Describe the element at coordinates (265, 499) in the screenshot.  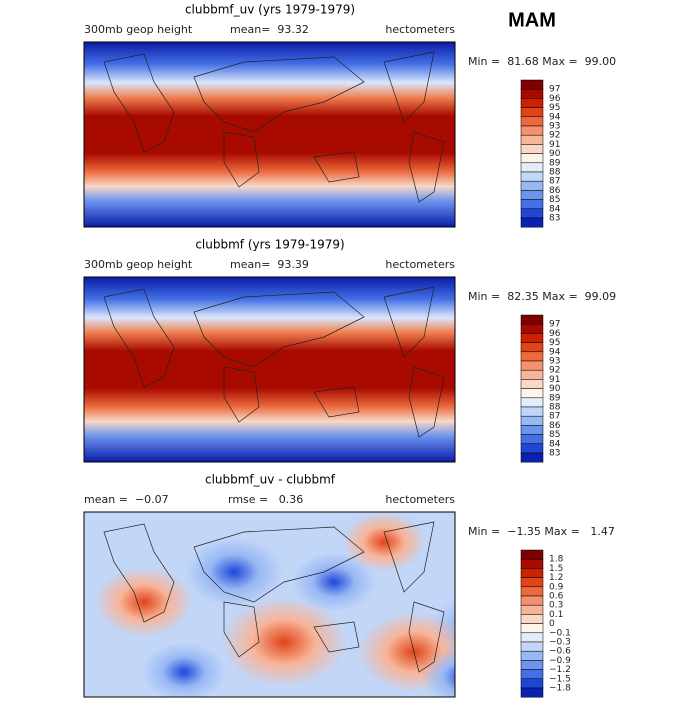
I see `panel-middle-label: rmse = 0.36` at that location.